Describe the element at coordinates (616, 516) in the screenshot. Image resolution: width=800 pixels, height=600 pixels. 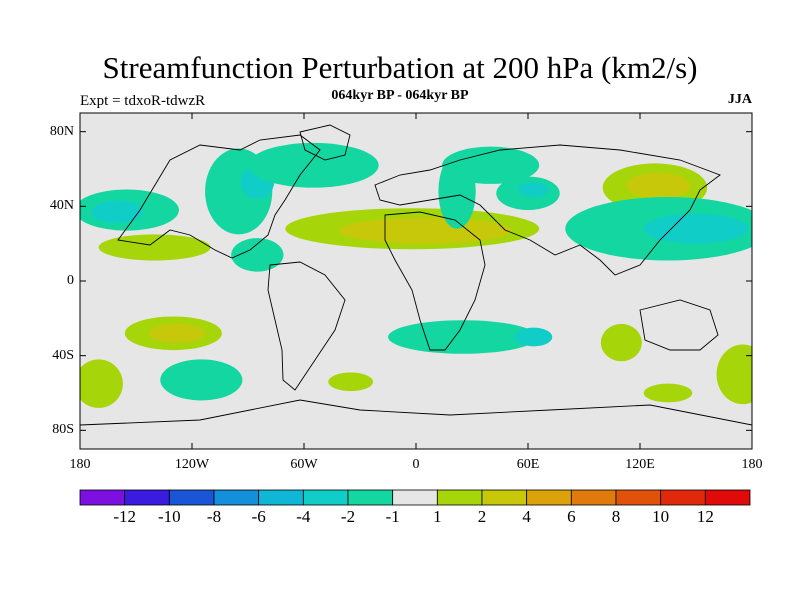
I see `colorbar-label: 8` at that location.